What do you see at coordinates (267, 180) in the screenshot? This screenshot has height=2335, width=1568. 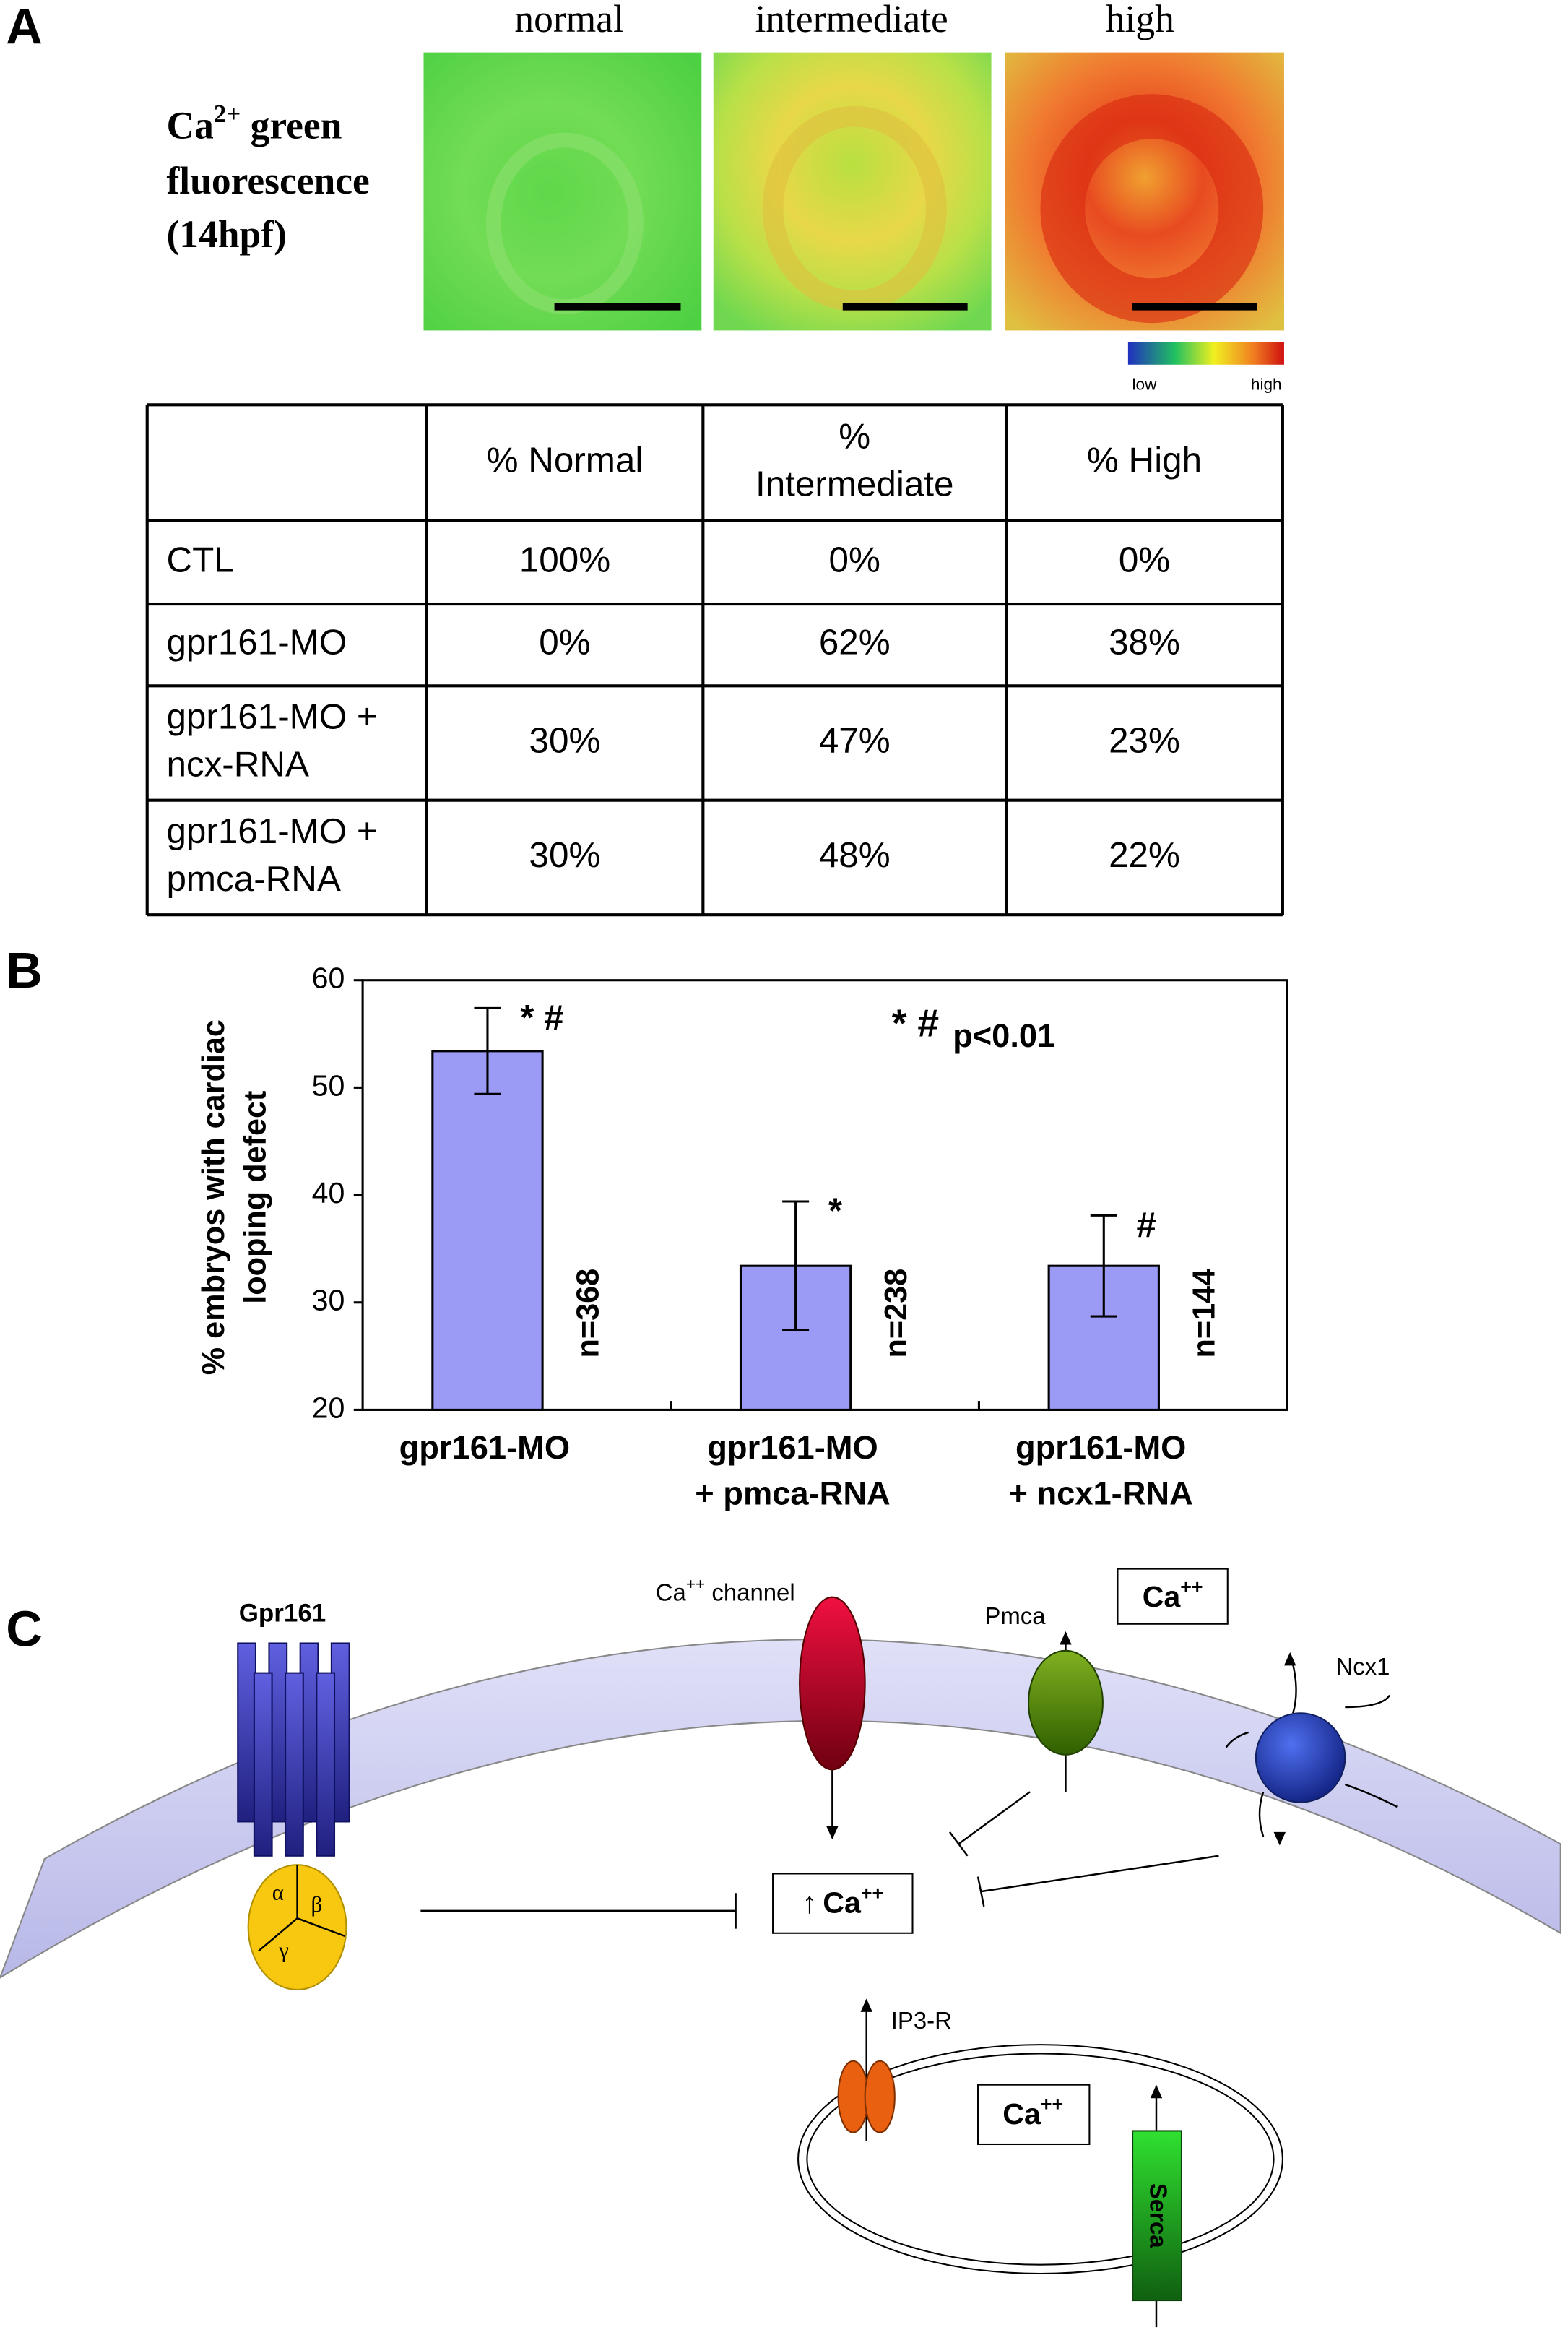 I see `stain-label: fluorescence` at bounding box center [267, 180].